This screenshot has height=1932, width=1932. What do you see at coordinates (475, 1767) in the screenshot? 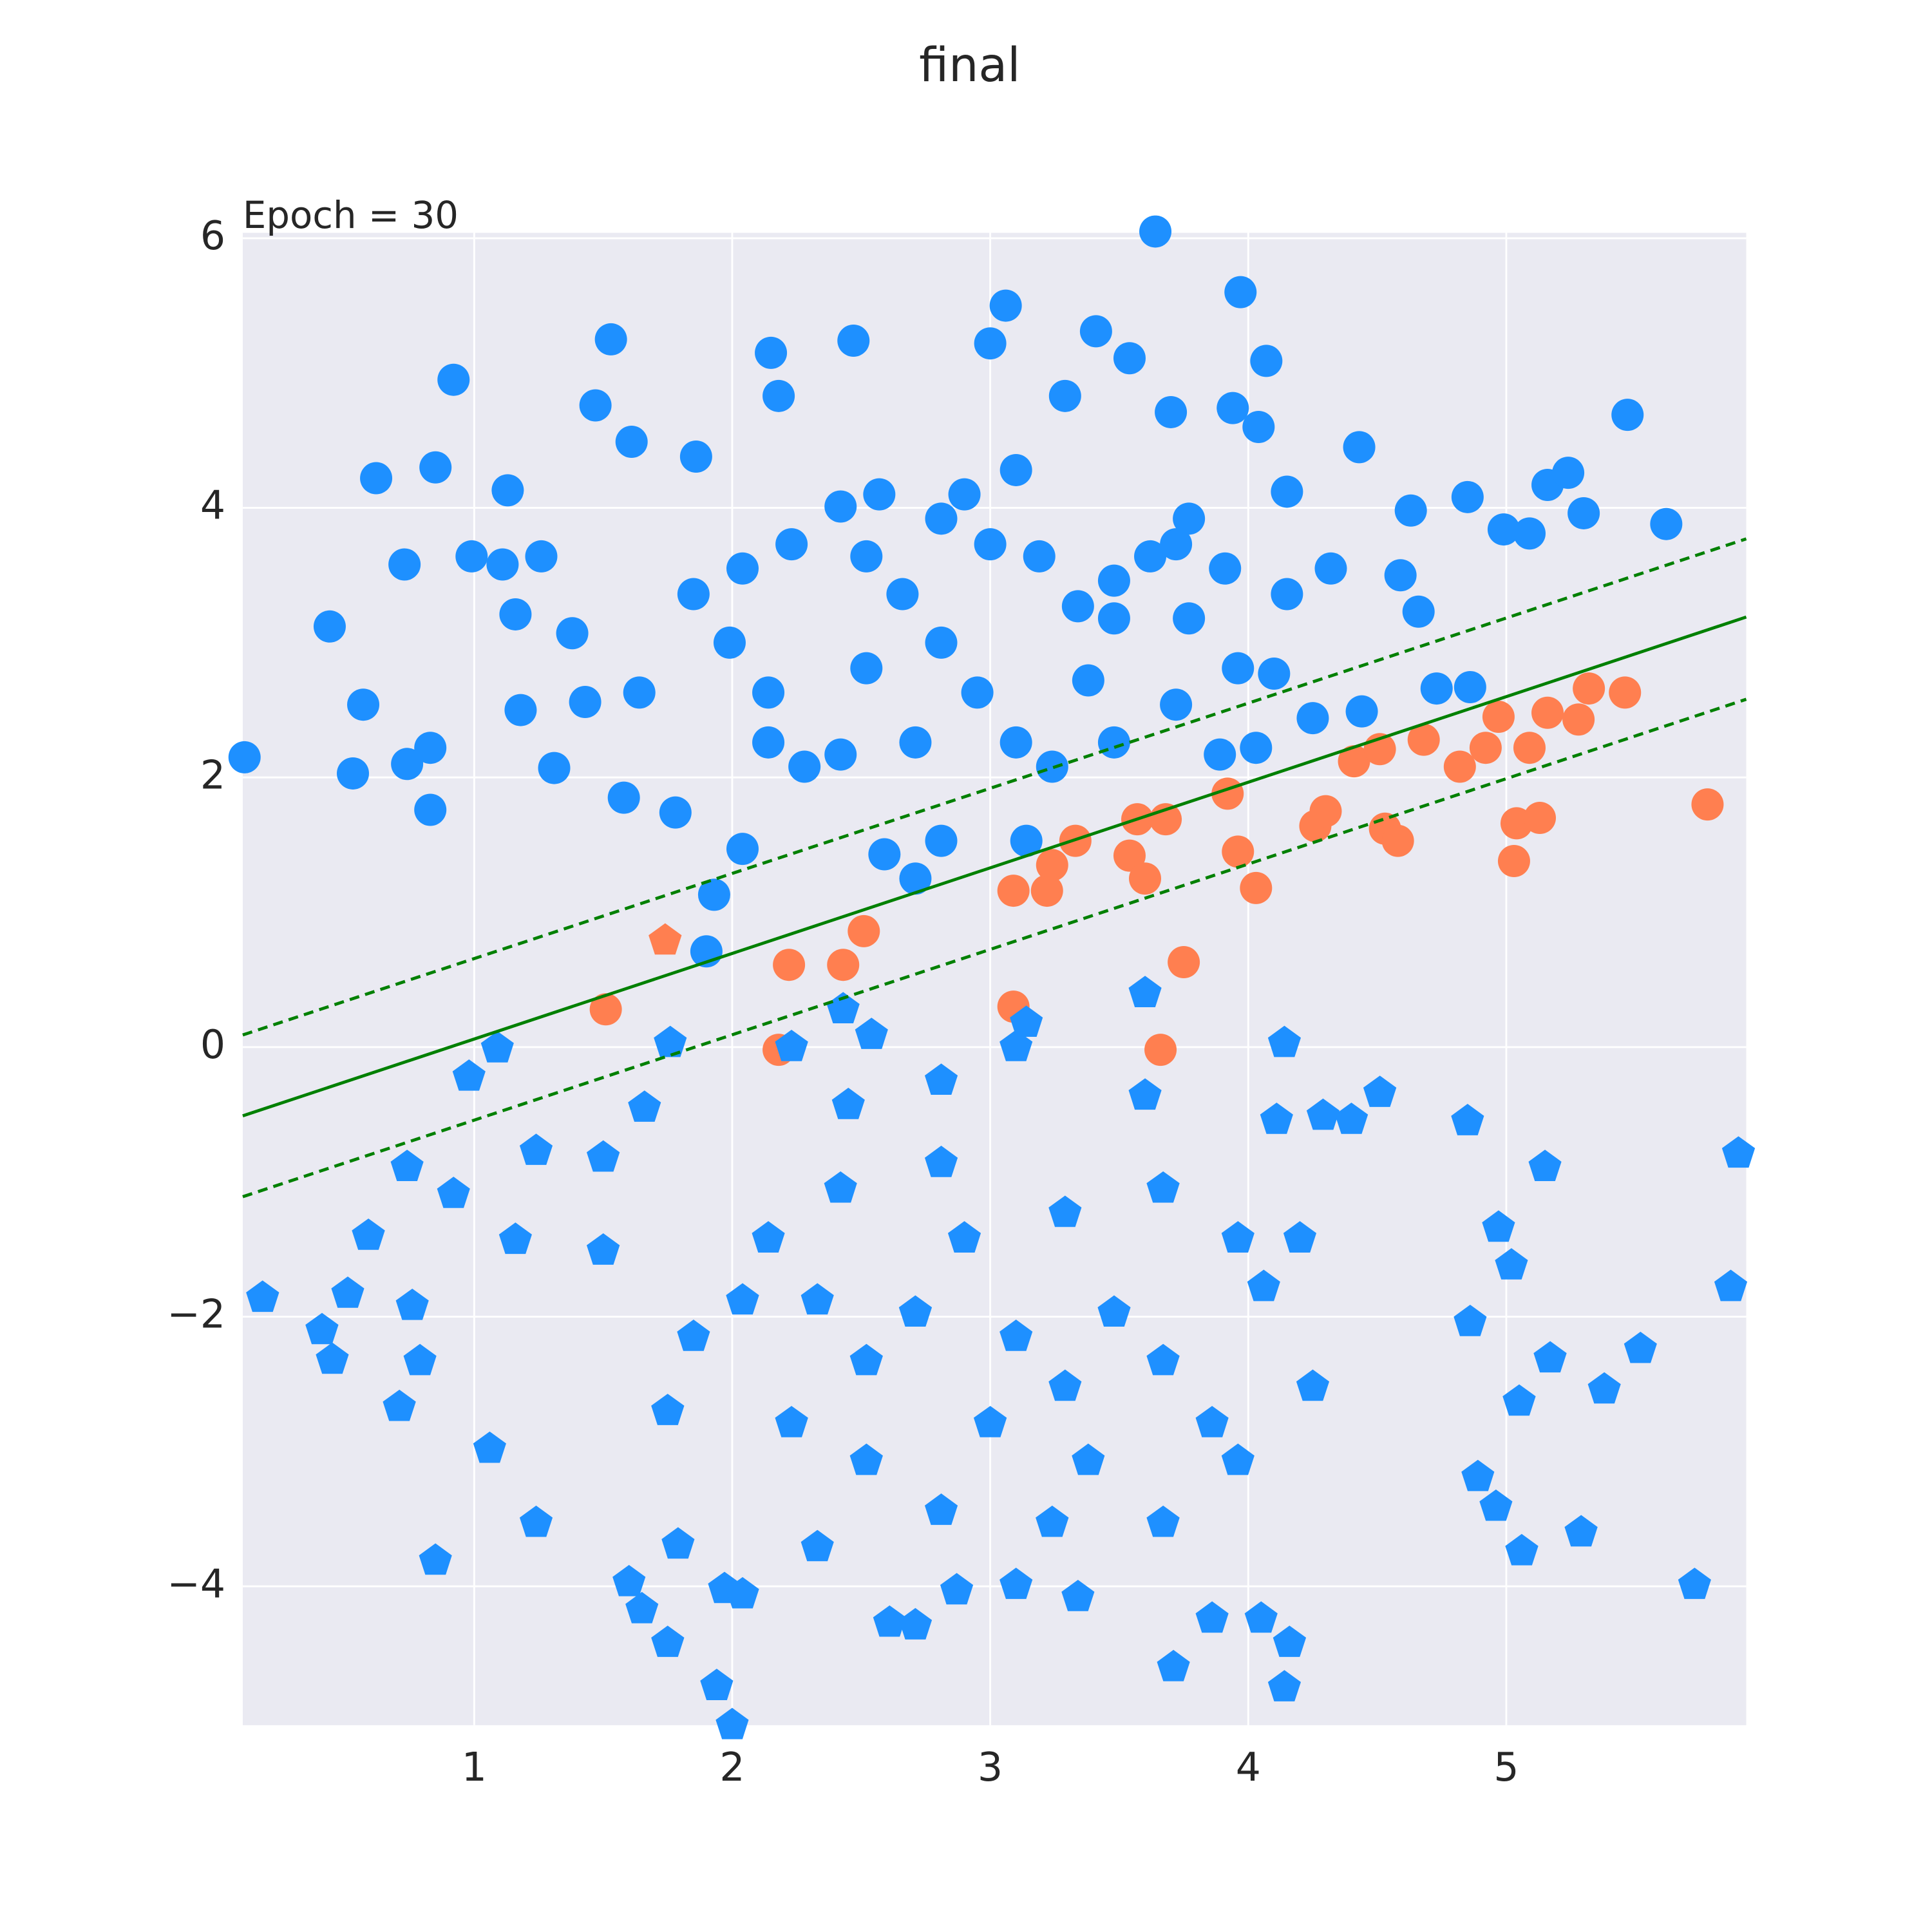
I see `x-tick-label: 1` at bounding box center [475, 1767].